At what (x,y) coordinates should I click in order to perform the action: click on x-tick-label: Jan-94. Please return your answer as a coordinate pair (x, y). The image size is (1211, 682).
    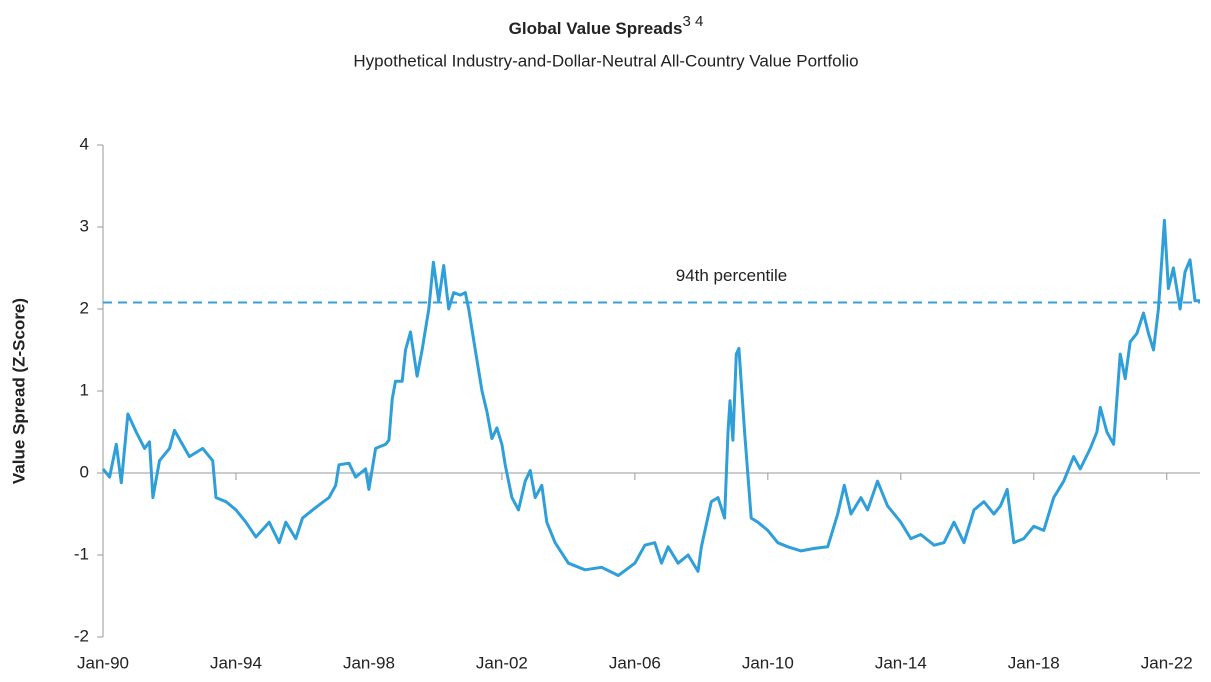
    Looking at the image, I should click on (236, 662).